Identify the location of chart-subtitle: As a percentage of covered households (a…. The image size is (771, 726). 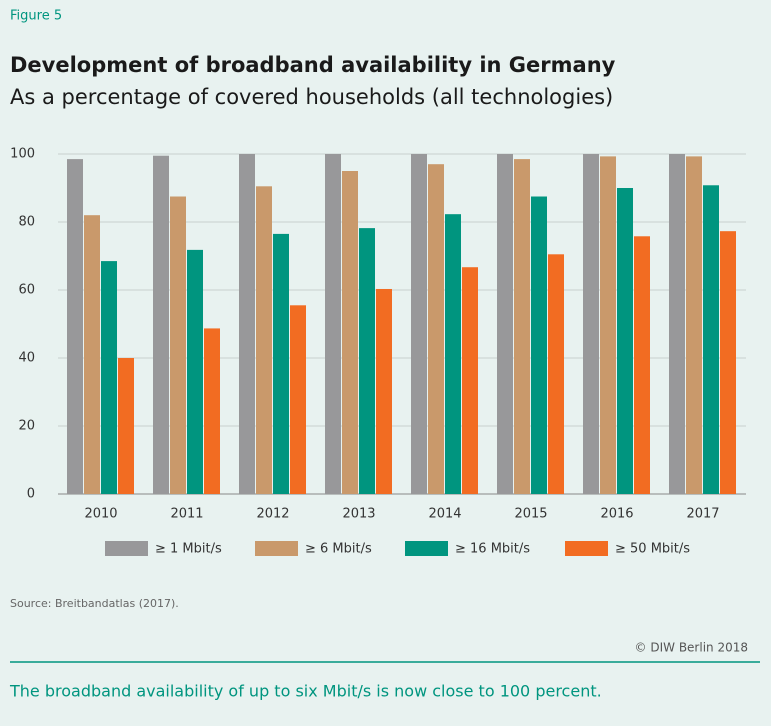
(311, 97).